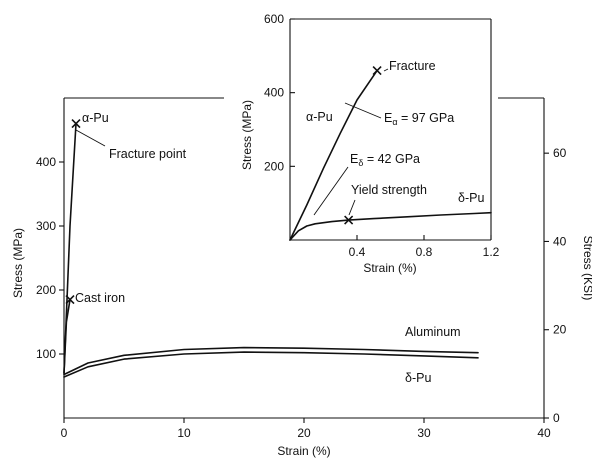 The image size is (592, 465). I want to click on y-right-tick-label: 40, so click(560, 241).